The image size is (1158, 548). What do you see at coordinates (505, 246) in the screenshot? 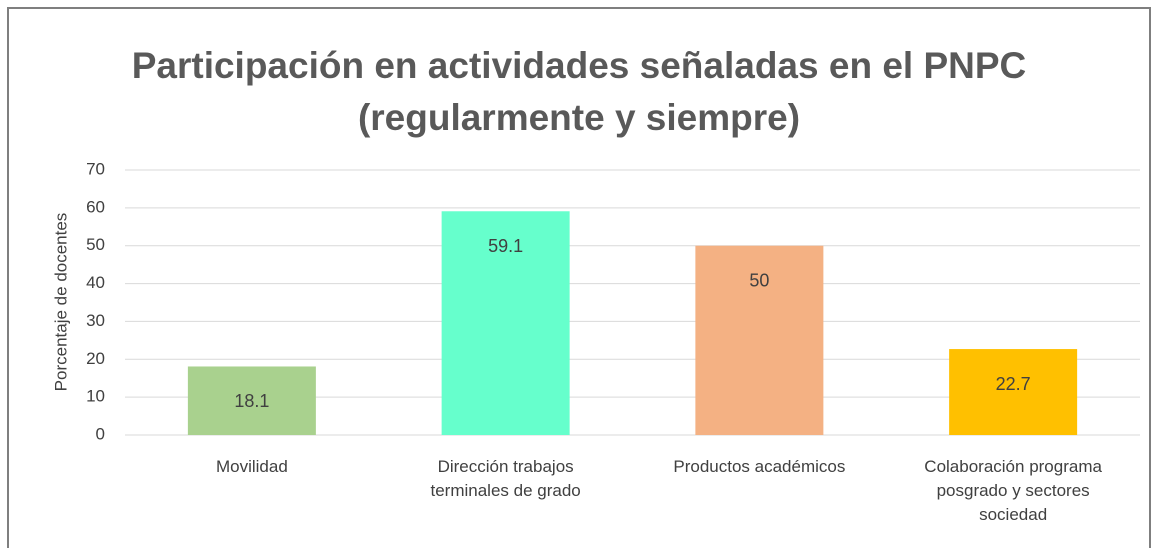
I see `value-label: 59.1` at bounding box center [505, 246].